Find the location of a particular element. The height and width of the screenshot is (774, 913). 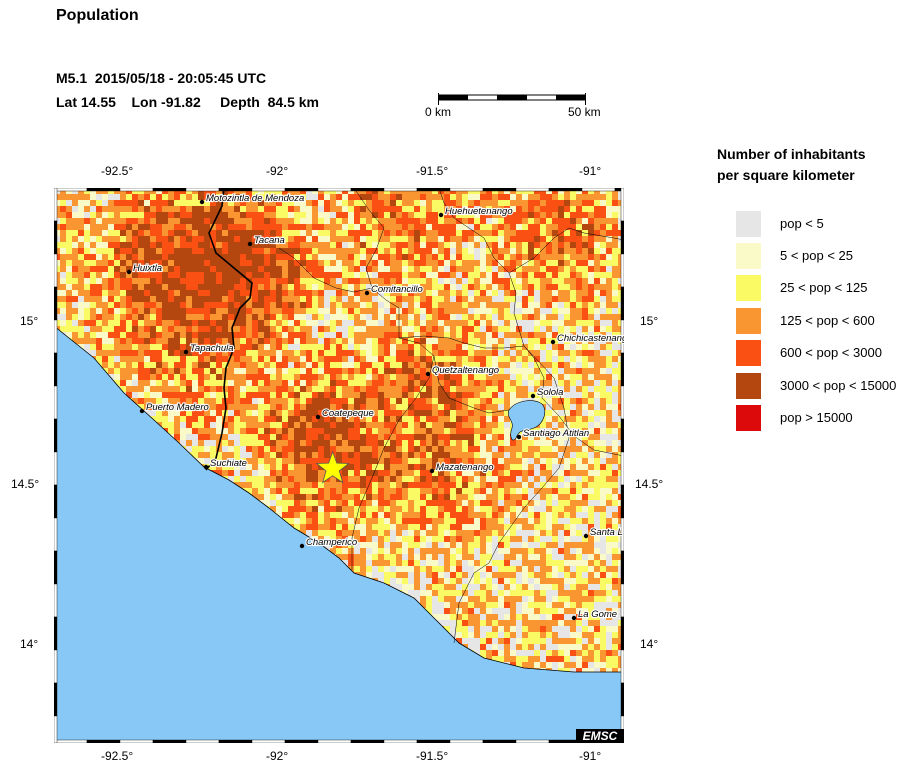

legend-label: 125 < pop < 600 is located at coordinates (827, 320).